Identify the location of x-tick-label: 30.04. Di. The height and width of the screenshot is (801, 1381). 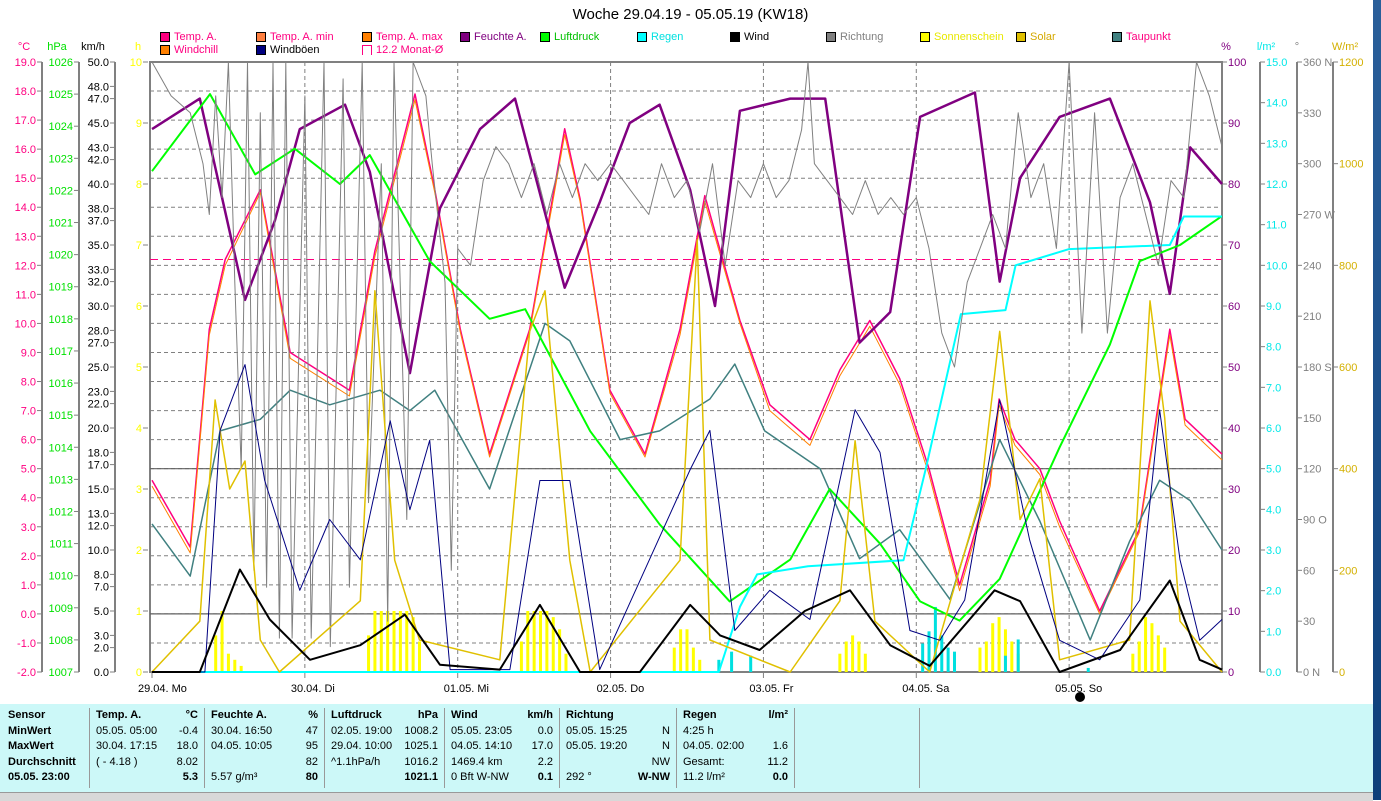
(313, 689).